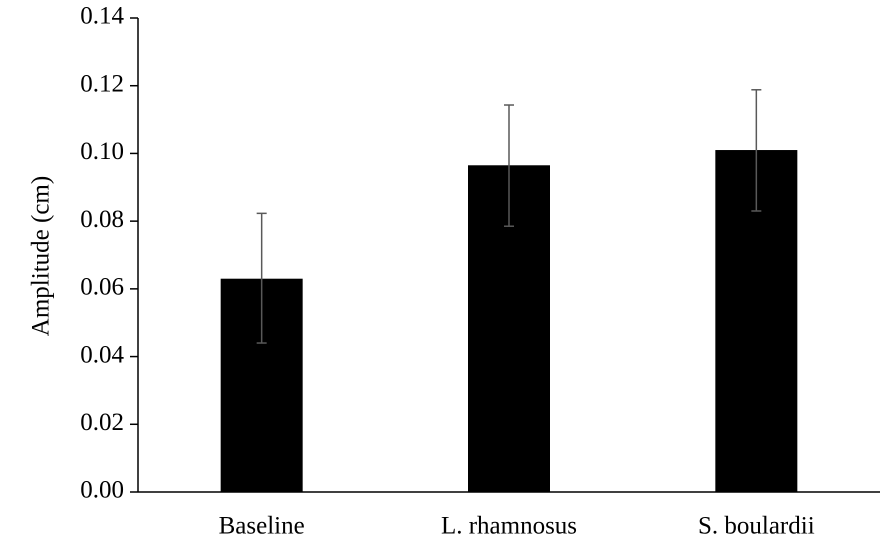  Describe the element at coordinates (102, 16) in the screenshot. I see `y-tick-label: 0.14` at that location.